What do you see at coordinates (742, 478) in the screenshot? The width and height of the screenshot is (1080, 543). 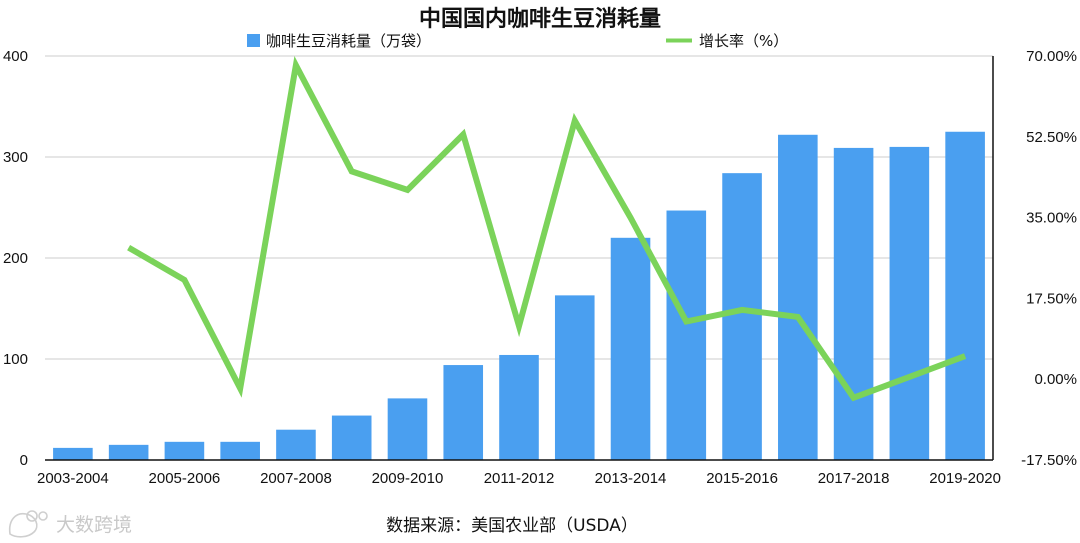 I see `x-tick-label: 2015-2016` at bounding box center [742, 478].